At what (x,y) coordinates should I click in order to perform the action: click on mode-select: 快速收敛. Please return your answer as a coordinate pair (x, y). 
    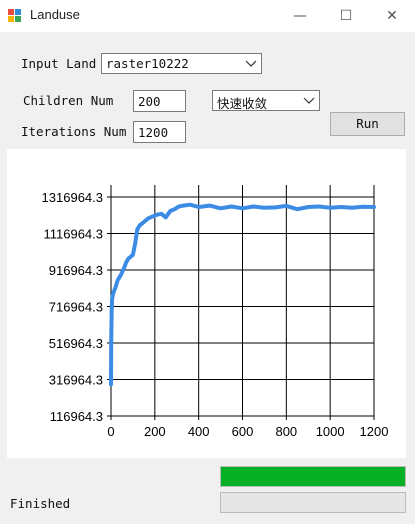
    Looking at the image, I should click on (266, 100).